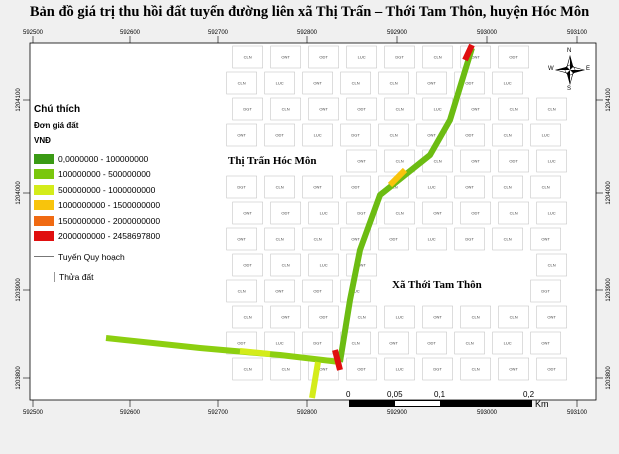 The image size is (619, 454). What do you see at coordinates (109, 236) in the screenshot?
I see `legend-class-label: 2000000000 - 2458697800` at bounding box center [109, 236].